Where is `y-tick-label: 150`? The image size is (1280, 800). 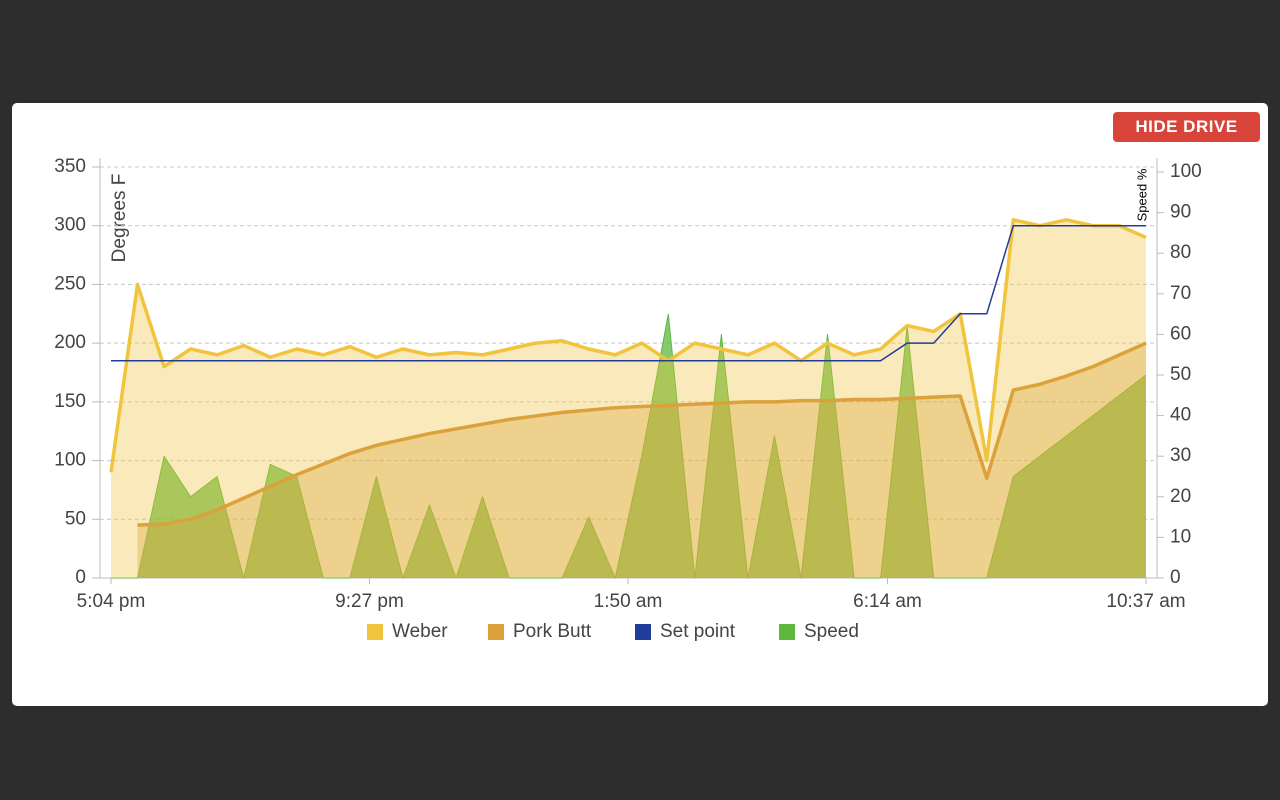
y-tick-label: 150 is located at coordinates (70, 401).